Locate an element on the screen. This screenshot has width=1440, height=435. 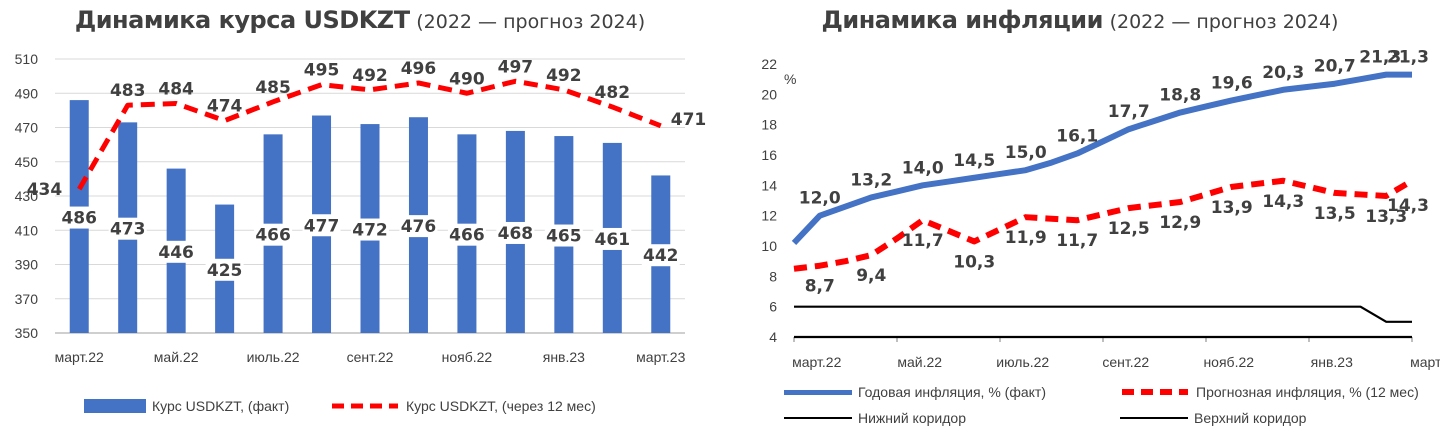
fact-data-label: 18,8 is located at coordinates (1180, 96).